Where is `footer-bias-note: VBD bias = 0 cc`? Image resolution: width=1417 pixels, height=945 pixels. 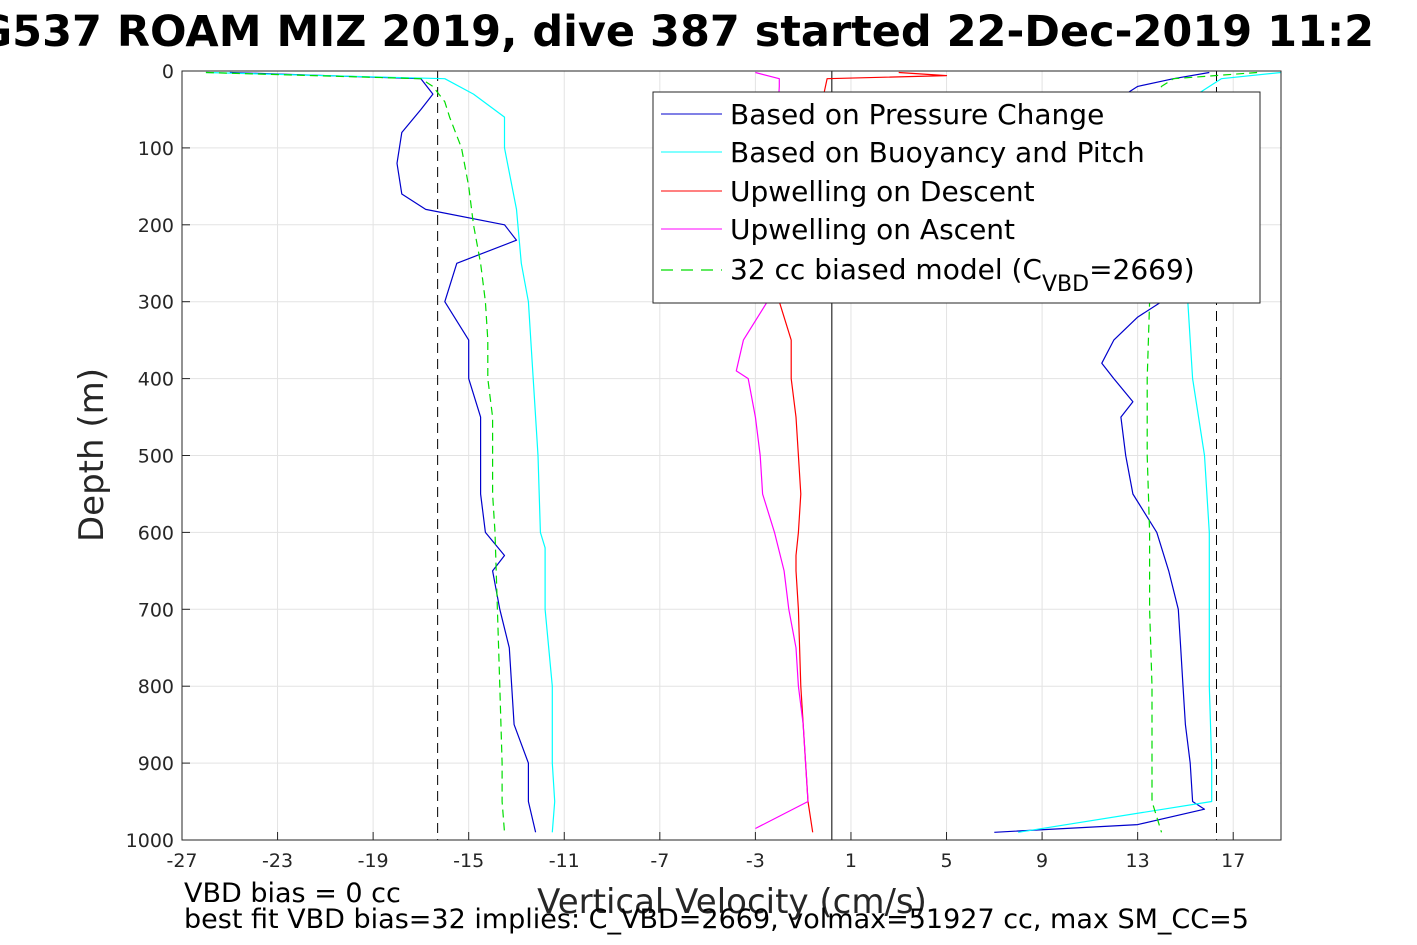 footer-bias-note: VBD bias = 0 cc is located at coordinates (292, 893).